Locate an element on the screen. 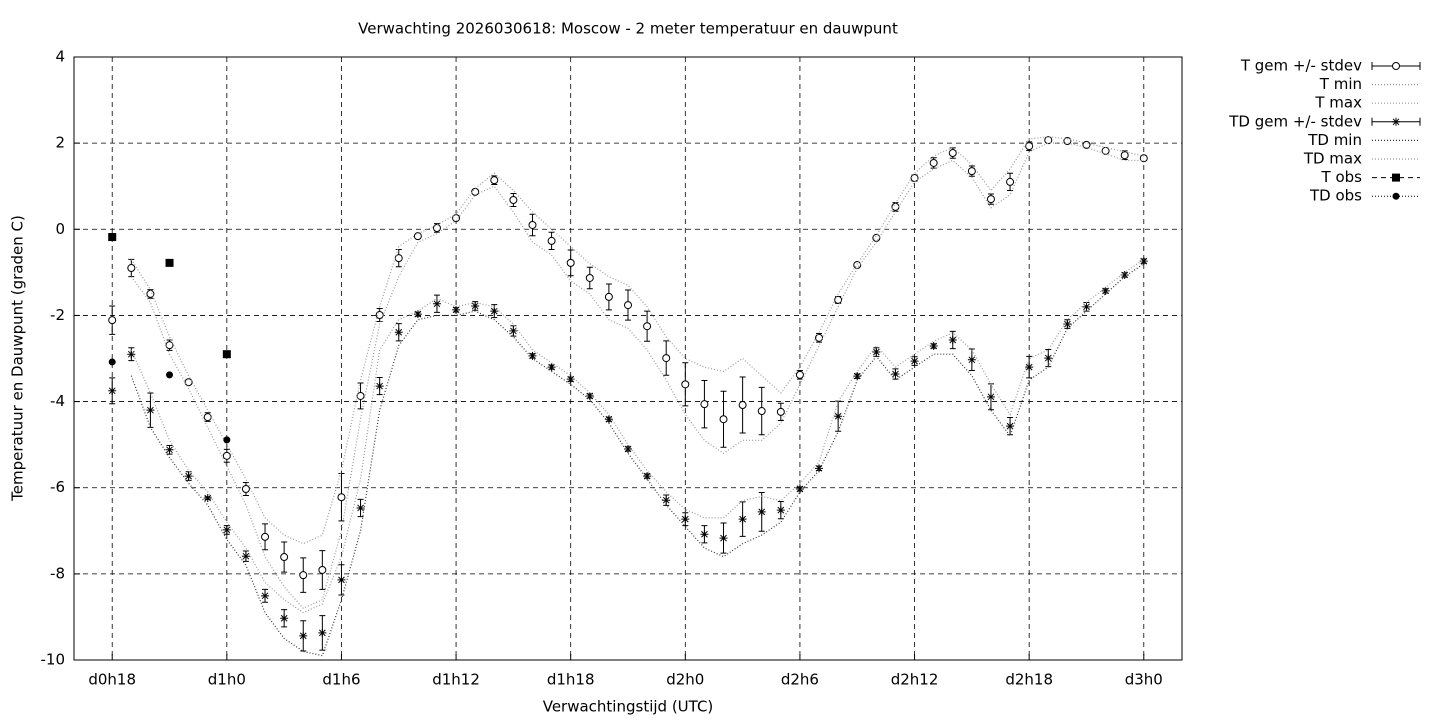  legend-label: T max is located at coordinates (1338, 103).